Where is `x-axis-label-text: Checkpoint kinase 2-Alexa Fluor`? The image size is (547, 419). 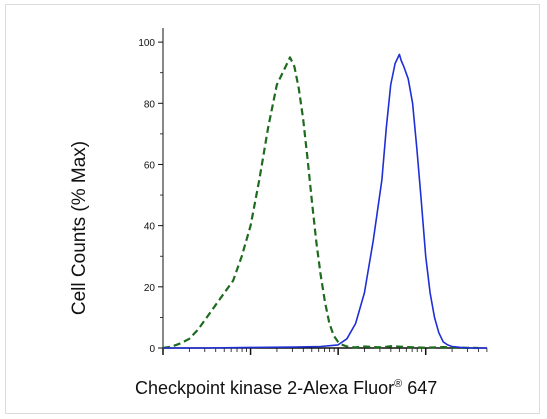 x-axis-label-text: Checkpoint kinase 2-Alexa Fluor is located at coordinates (265, 388).